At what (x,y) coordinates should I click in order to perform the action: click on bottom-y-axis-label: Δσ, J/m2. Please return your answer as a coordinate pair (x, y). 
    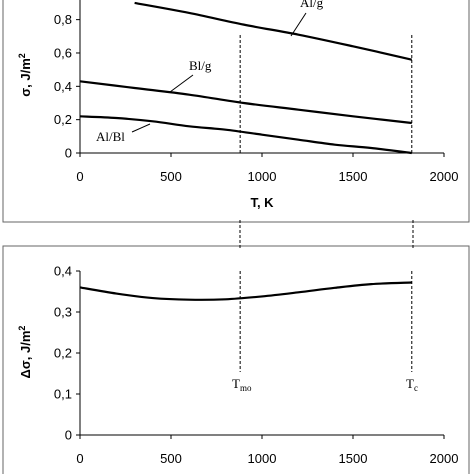
    Looking at the image, I should click on (25, 352).